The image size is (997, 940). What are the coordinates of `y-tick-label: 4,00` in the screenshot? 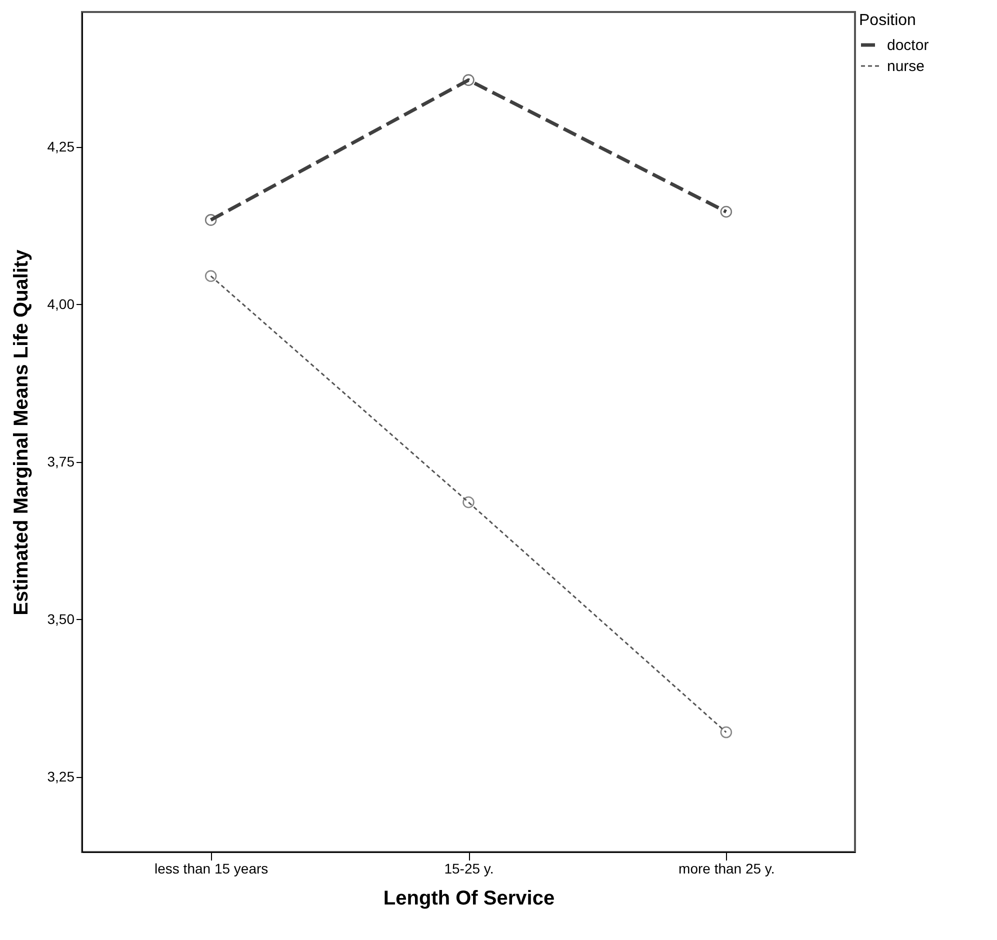 It's located at (61, 304).